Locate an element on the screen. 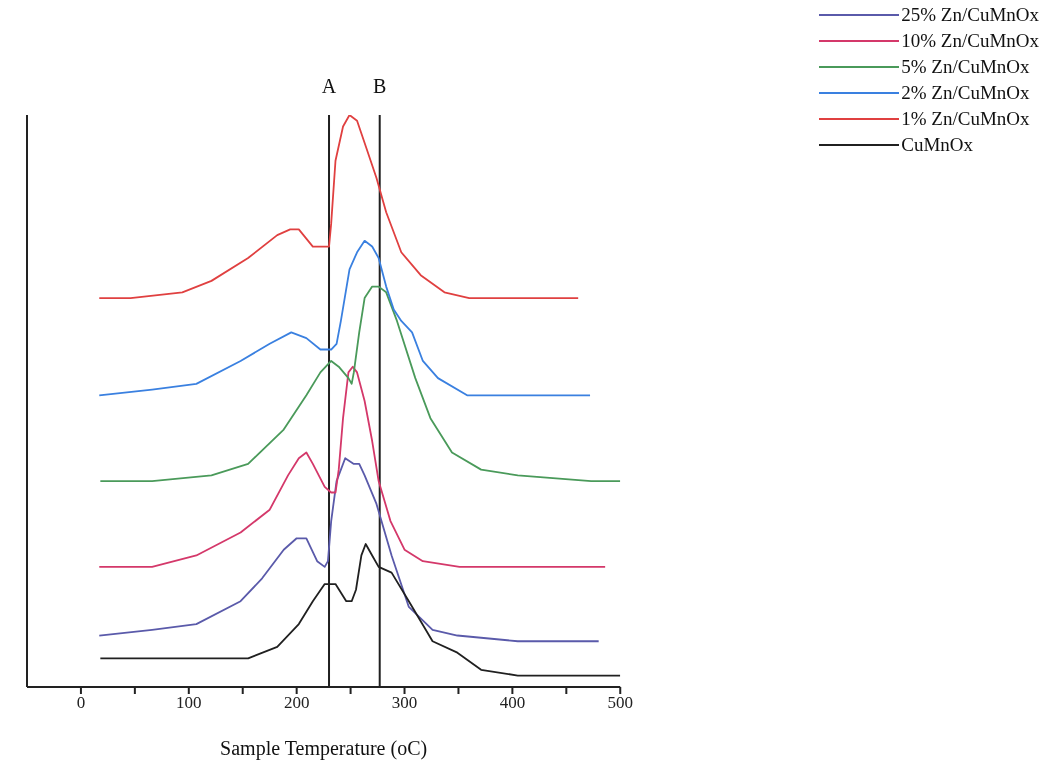 The image size is (1047, 771). legend-label: 1% Zn/CuMnOx is located at coordinates (965, 119).